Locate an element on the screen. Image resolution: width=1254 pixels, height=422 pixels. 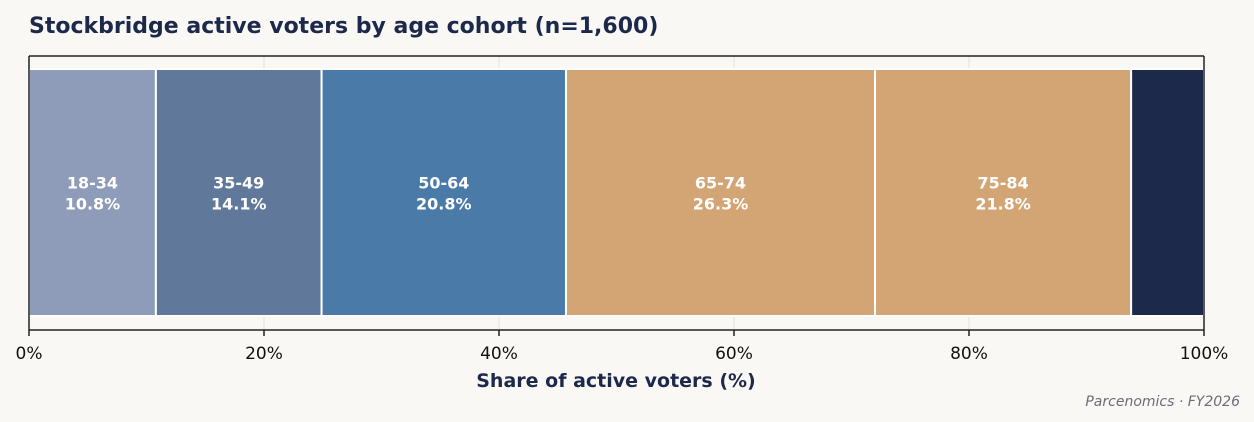
x-tick-label: 60% is located at coordinates (734, 354).